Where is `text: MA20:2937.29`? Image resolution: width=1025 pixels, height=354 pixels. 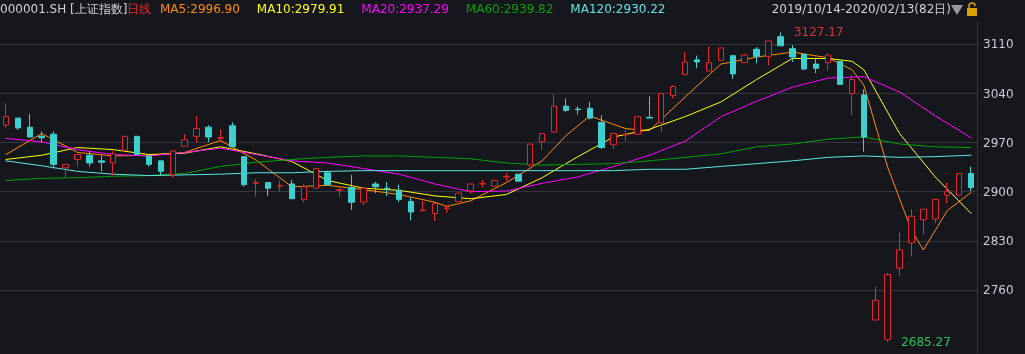
text: MA20:2937.29 is located at coordinates (405, 9).